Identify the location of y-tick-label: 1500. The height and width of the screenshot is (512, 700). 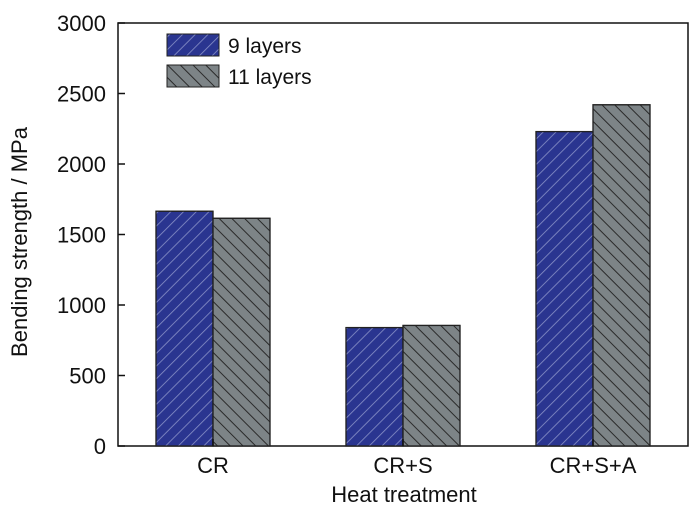
(81, 235).